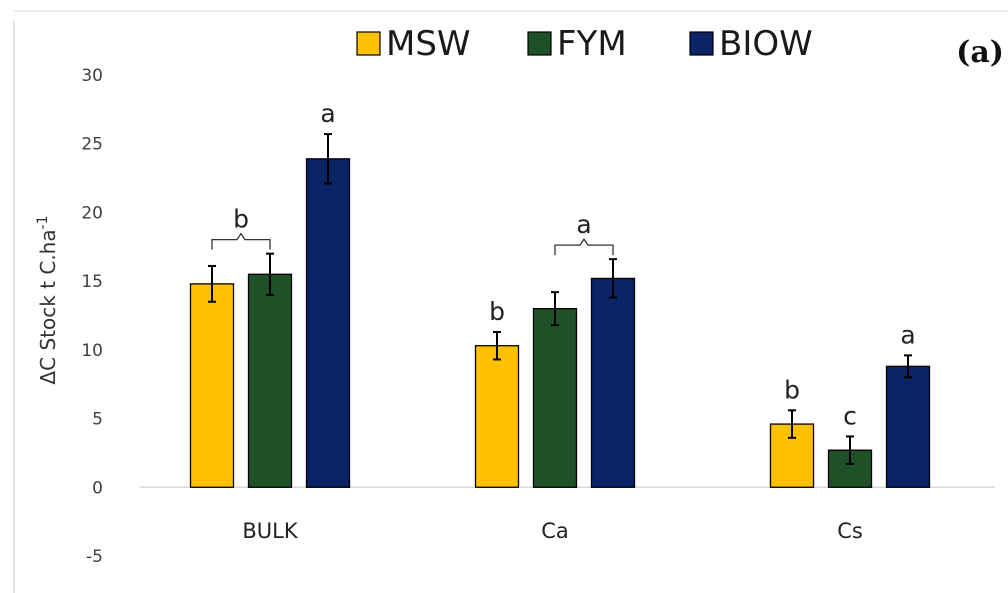  I want to click on y-tick-label: 15, so click(92, 282).